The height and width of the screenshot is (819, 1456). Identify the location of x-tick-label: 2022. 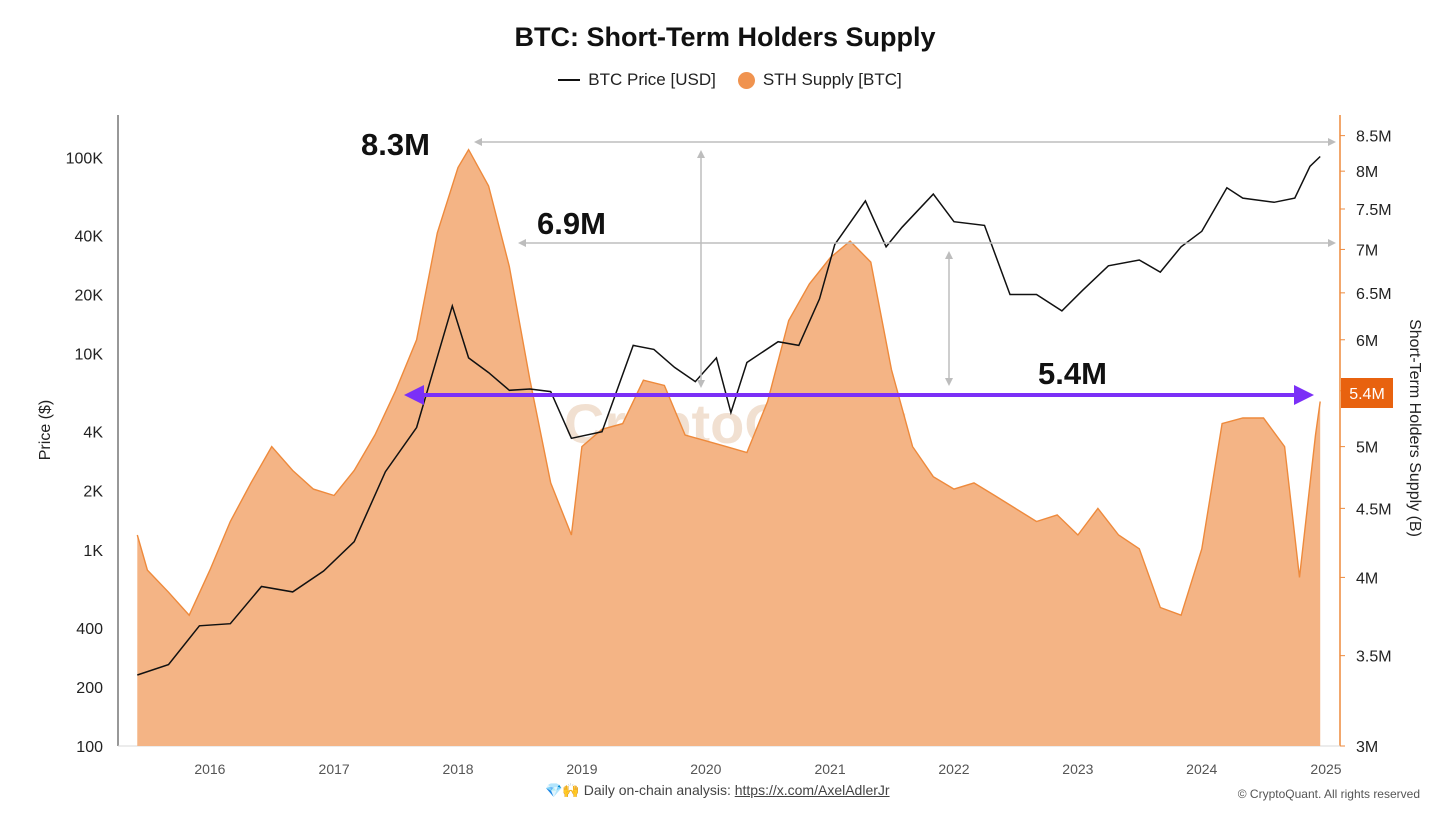
(953, 769).